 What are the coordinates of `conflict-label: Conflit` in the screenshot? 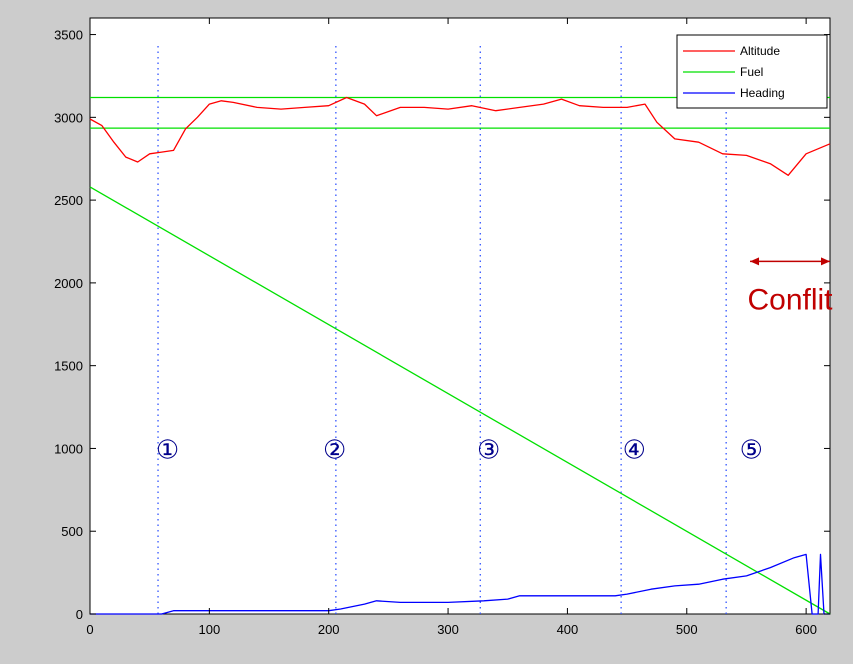 It's located at (790, 299).